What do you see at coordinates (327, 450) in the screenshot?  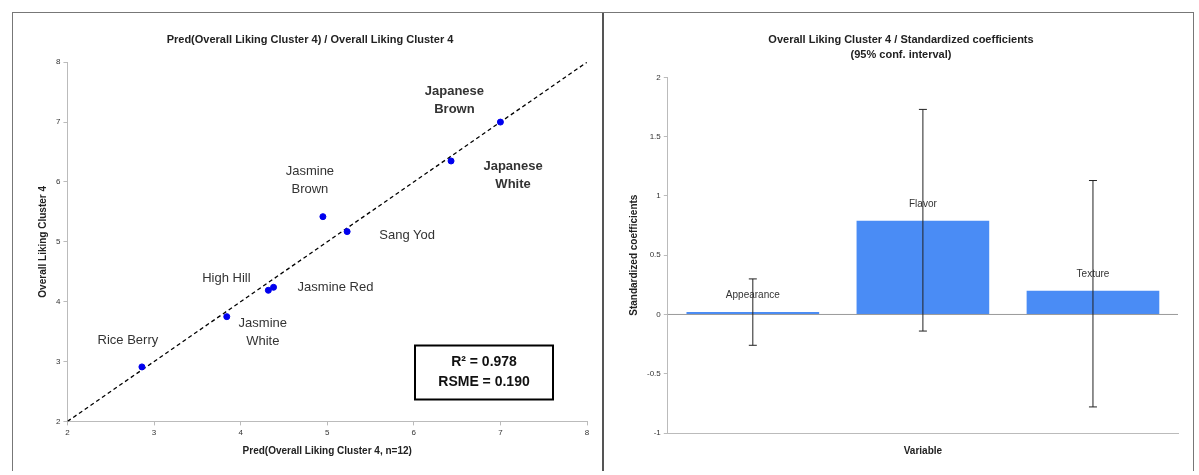 I see `x-axis-title: Pred(Overall Liking Cluster 4, n=12)` at bounding box center [327, 450].